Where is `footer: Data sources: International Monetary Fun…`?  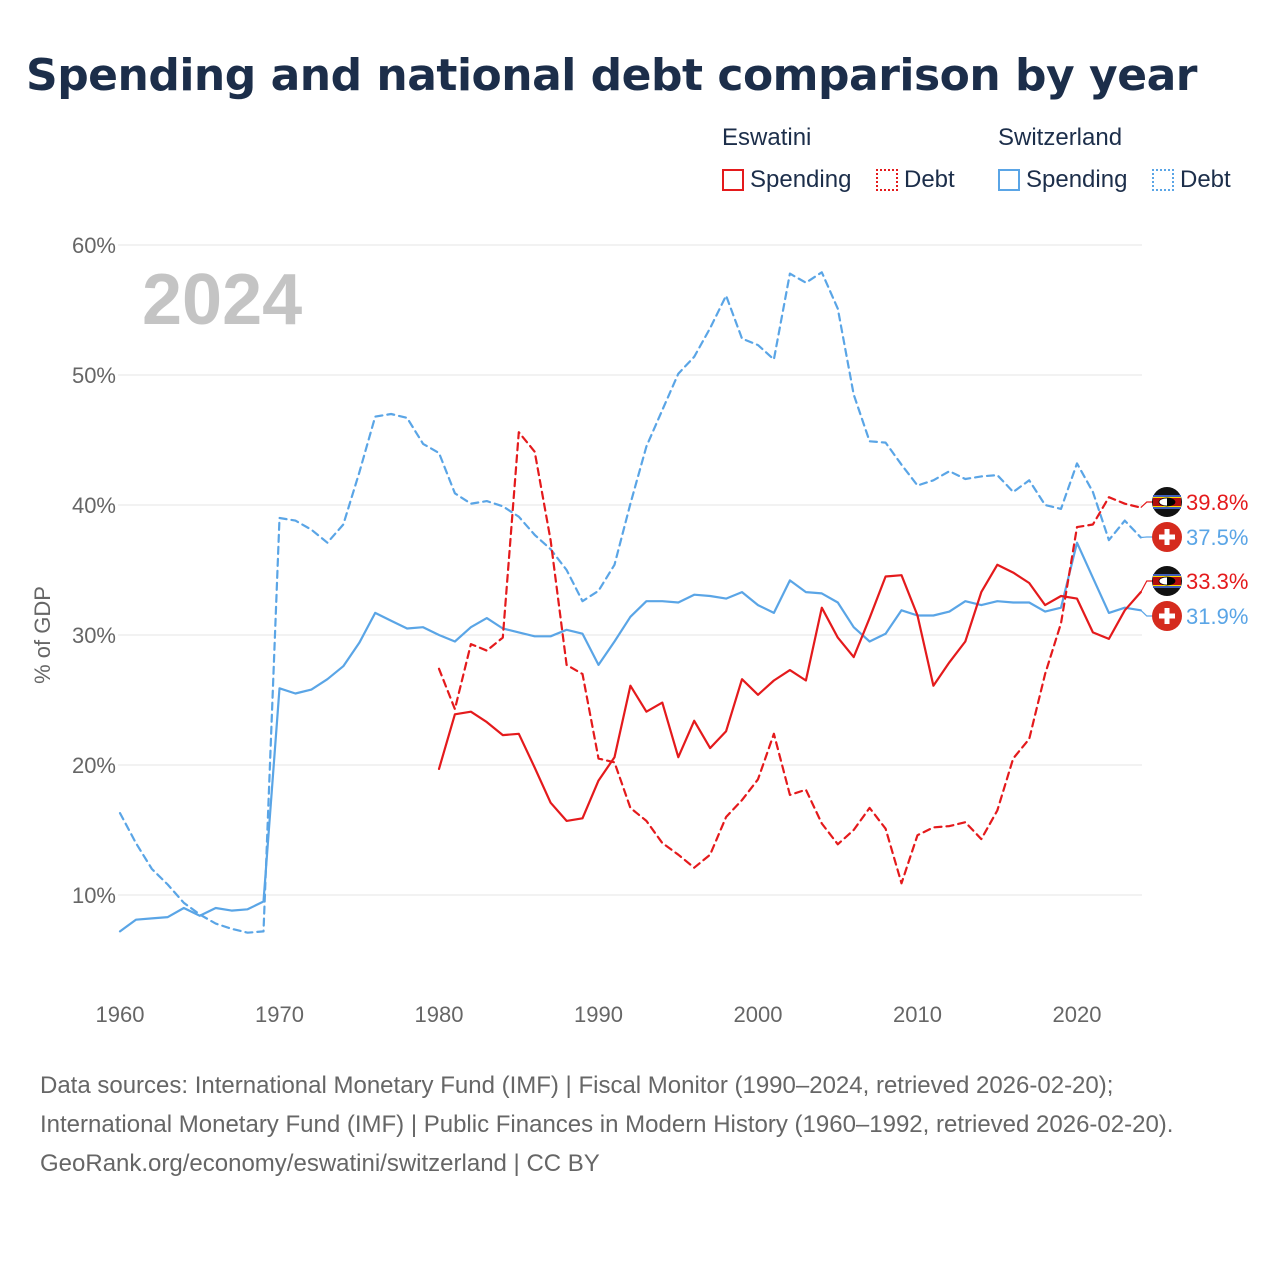
footer: Data sources: International Monetary Fun… is located at coordinates (640, 1124).